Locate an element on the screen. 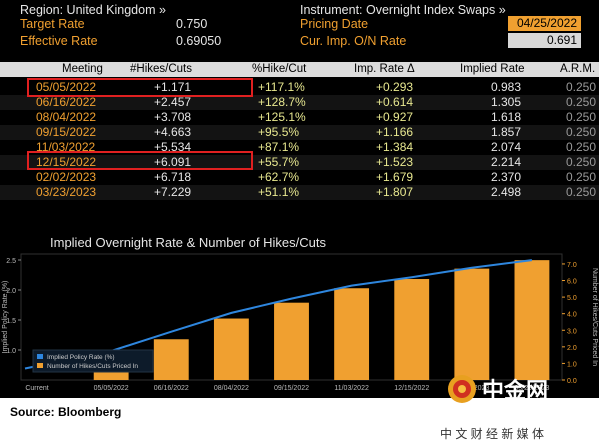  target-rate-label: Target Rate is located at coordinates (52, 24).